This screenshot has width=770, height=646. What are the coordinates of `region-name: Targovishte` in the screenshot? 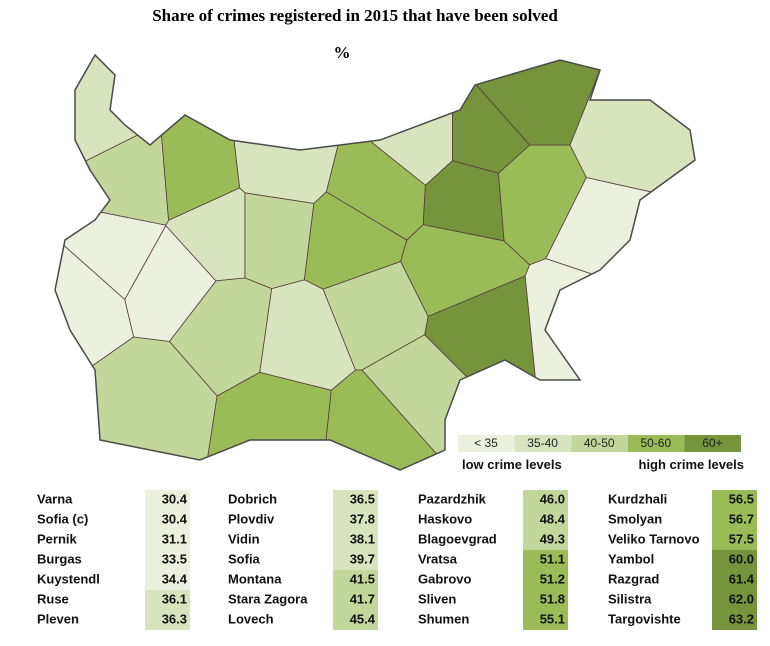 It's located at (644, 618).